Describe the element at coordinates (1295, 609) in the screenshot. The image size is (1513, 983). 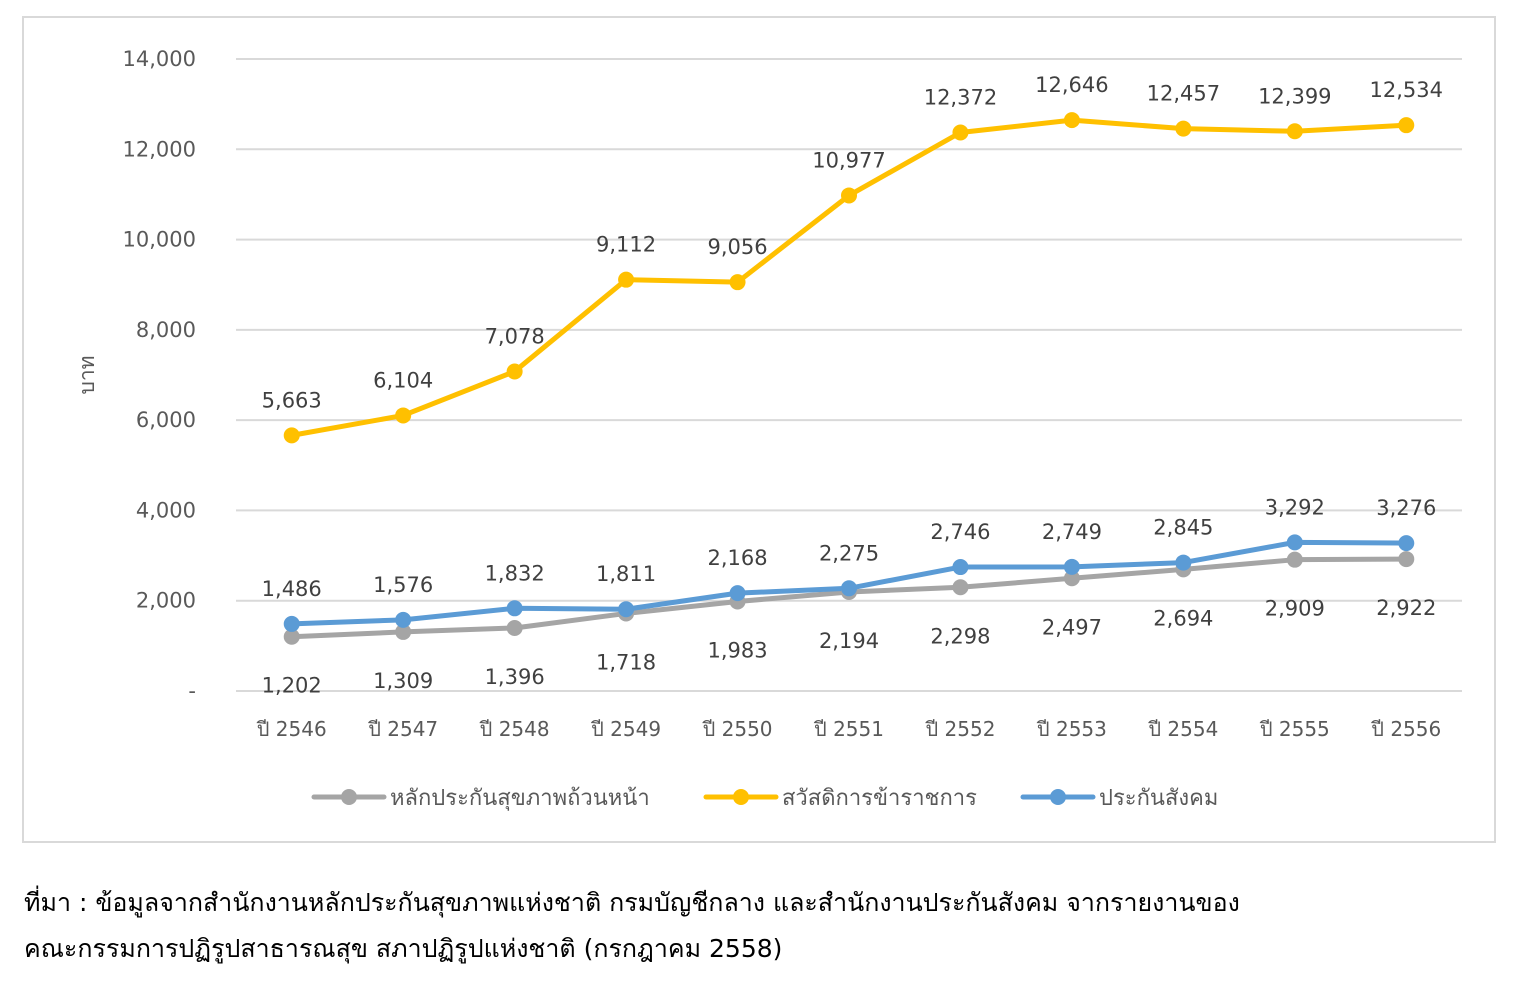
I see `data-label: 2,909` at that location.